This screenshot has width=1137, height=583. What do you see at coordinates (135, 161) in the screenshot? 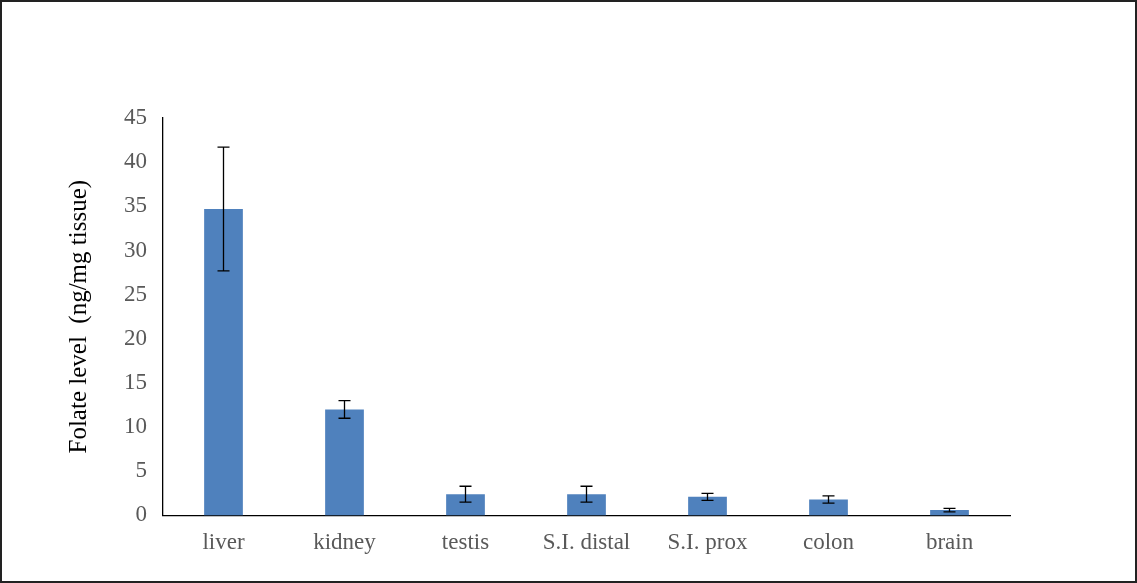
I see `y-tick-label: 40` at bounding box center [135, 161].